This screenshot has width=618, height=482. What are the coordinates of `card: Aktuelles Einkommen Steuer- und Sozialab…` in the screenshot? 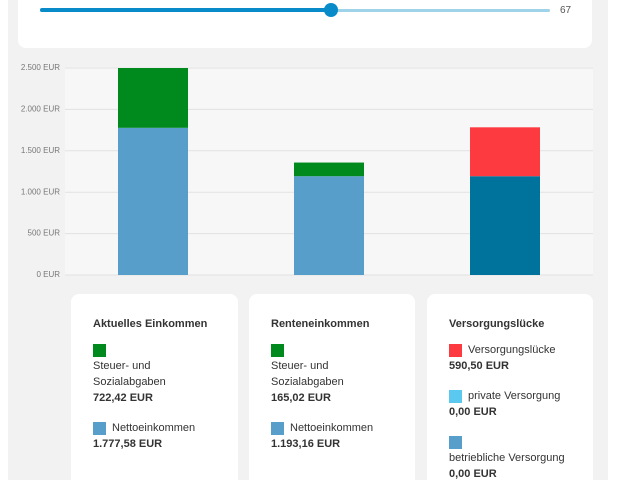 It's located at (154, 387).